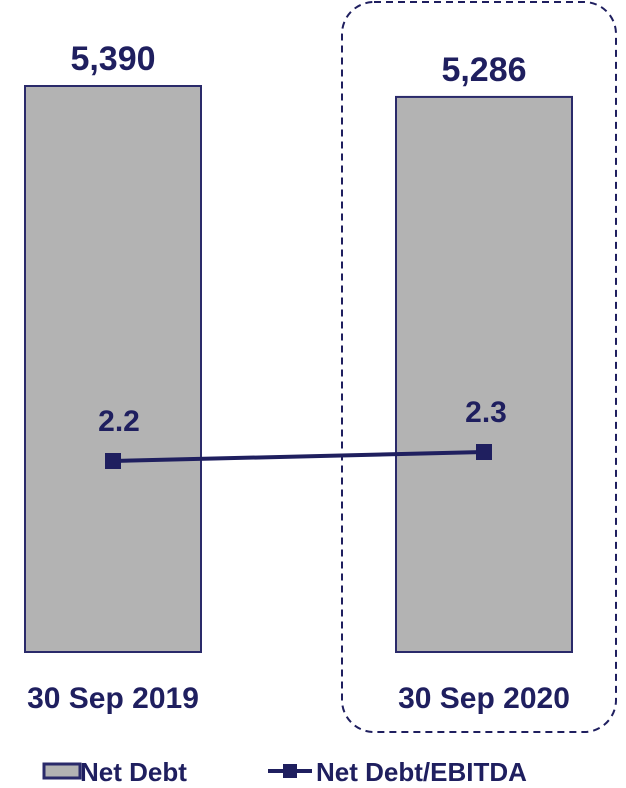 This screenshot has height=788, width=626. Describe the element at coordinates (483, 70) in the screenshot. I see `bar-value-label-1: 5,286` at that location.